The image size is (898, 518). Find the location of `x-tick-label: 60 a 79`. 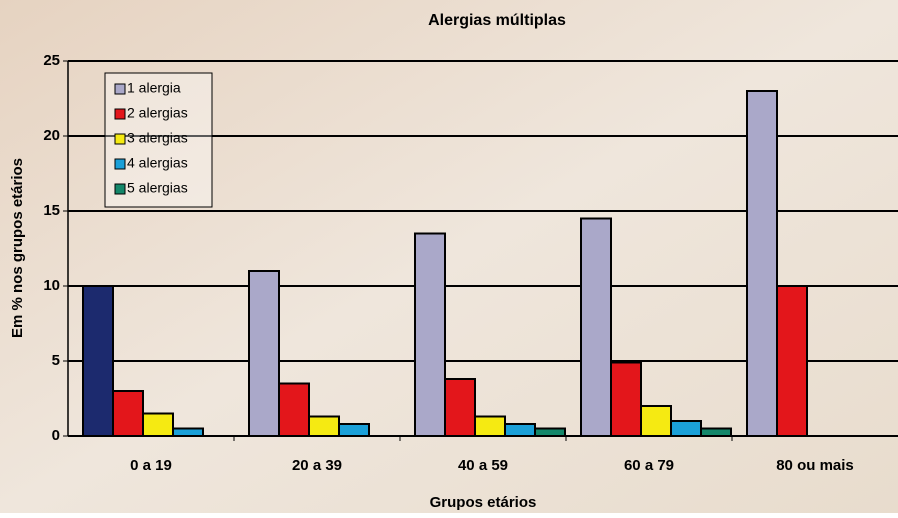

x-tick-label: 60 a 79 is located at coordinates (649, 465).